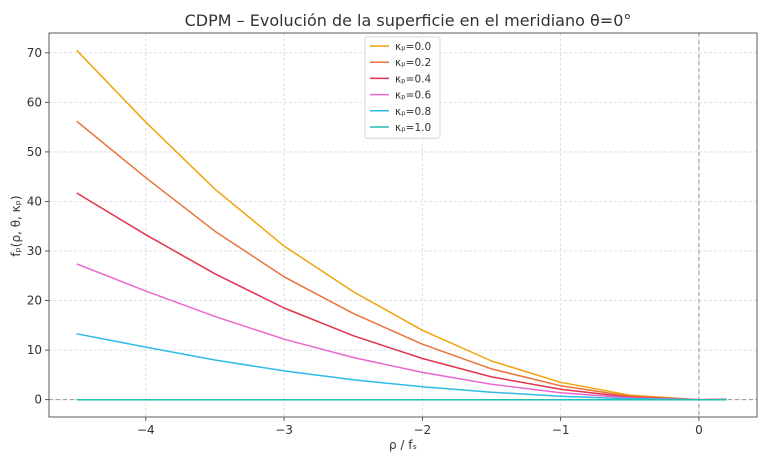 The image size is (768, 461). Describe the element at coordinates (423, 430) in the screenshot. I see `x-tick-label: −2` at that location.